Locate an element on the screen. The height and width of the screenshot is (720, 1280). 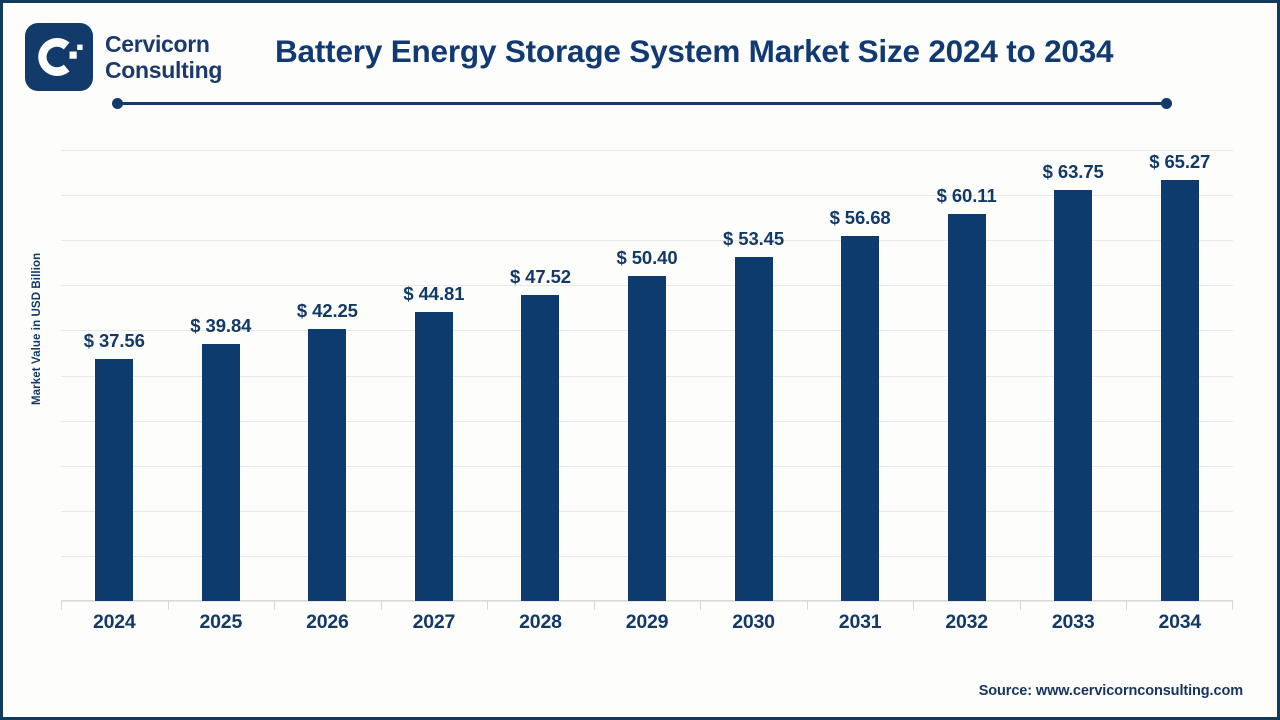
cervicorn-c-mark-icon is located at coordinates (59, 57).